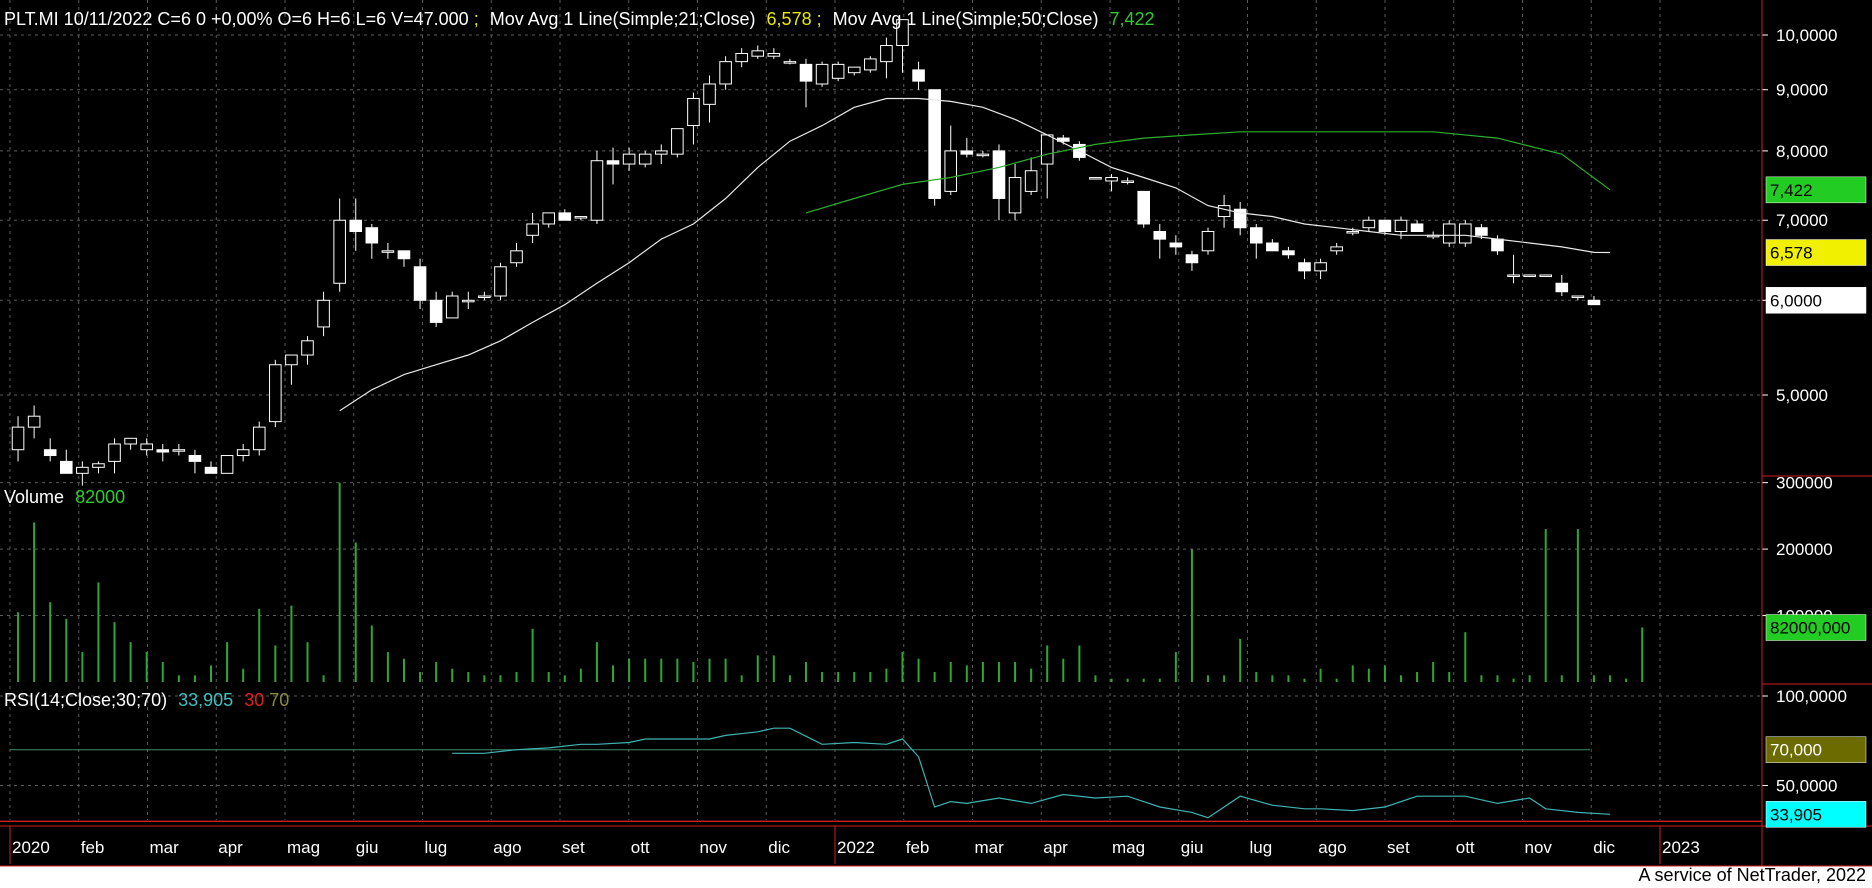 This screenshot has width=1872, height=888. What do you see at coordinates (936, 877) in the screenshot?
I see `footer-bar` at bounding box center [936, 877].